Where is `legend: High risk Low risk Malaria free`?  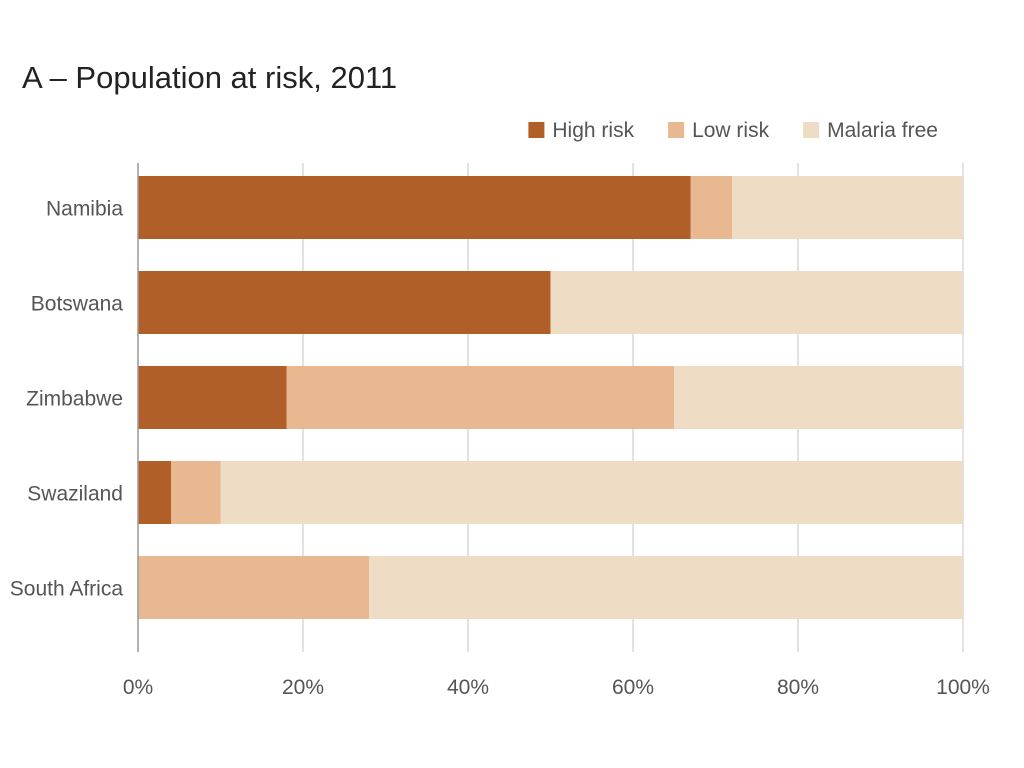
legend: High risk Low risk Malaria free is located at coordinates (733, 130).